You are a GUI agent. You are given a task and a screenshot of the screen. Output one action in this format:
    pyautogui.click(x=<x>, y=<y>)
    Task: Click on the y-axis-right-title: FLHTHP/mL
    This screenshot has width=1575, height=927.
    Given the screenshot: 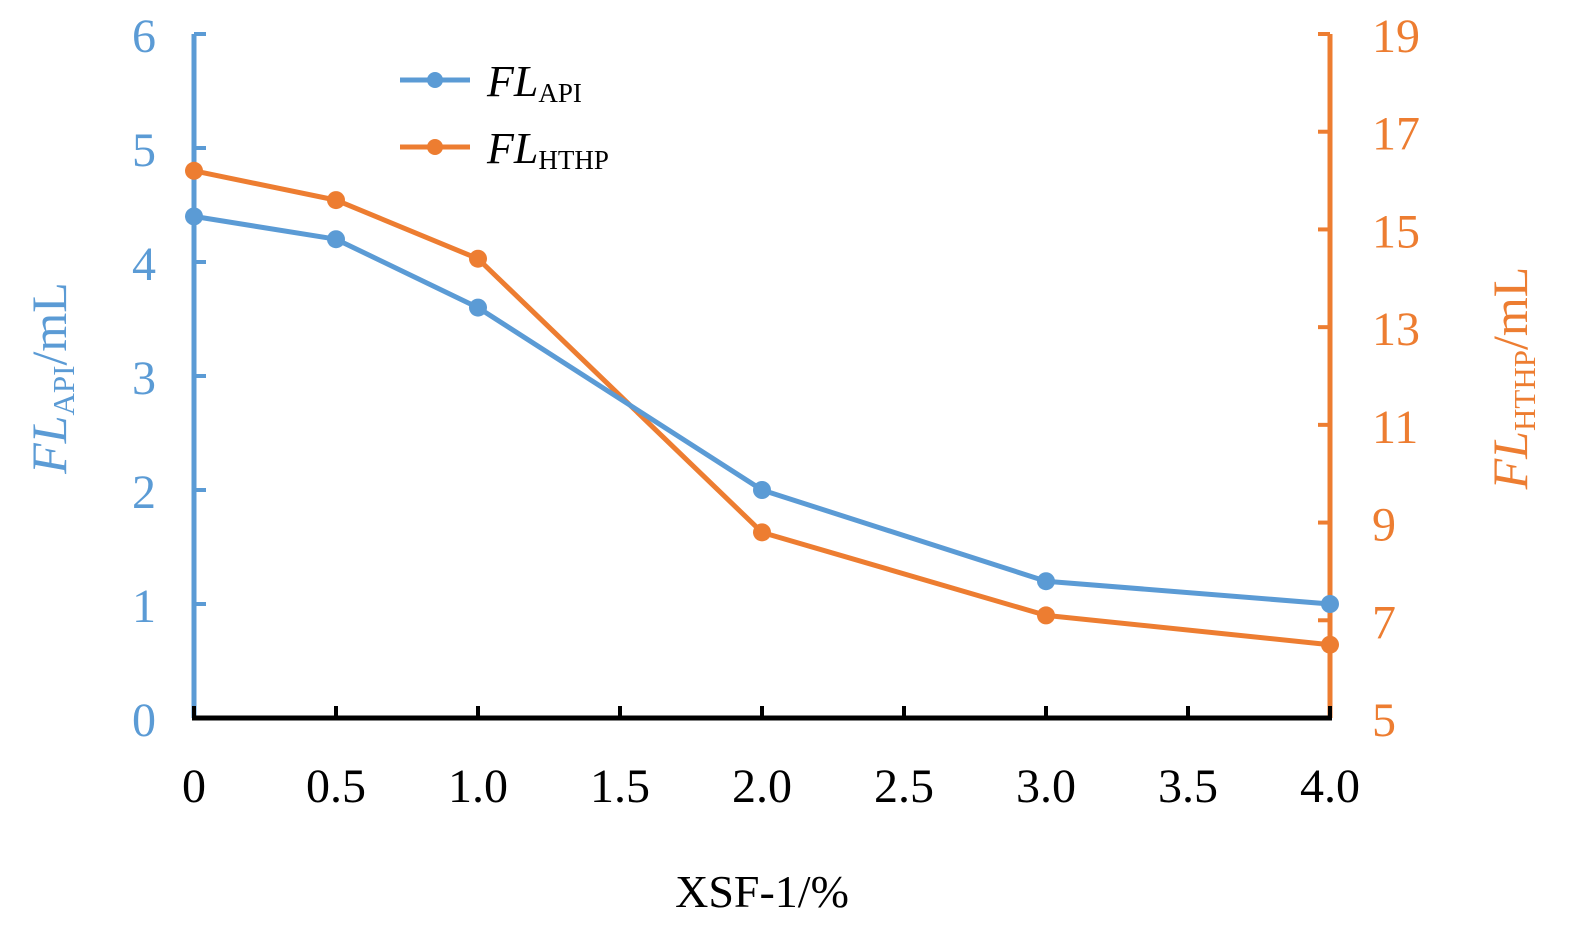 What is the action you would take?
    pyautogui.click(x=1512, y=379)
    